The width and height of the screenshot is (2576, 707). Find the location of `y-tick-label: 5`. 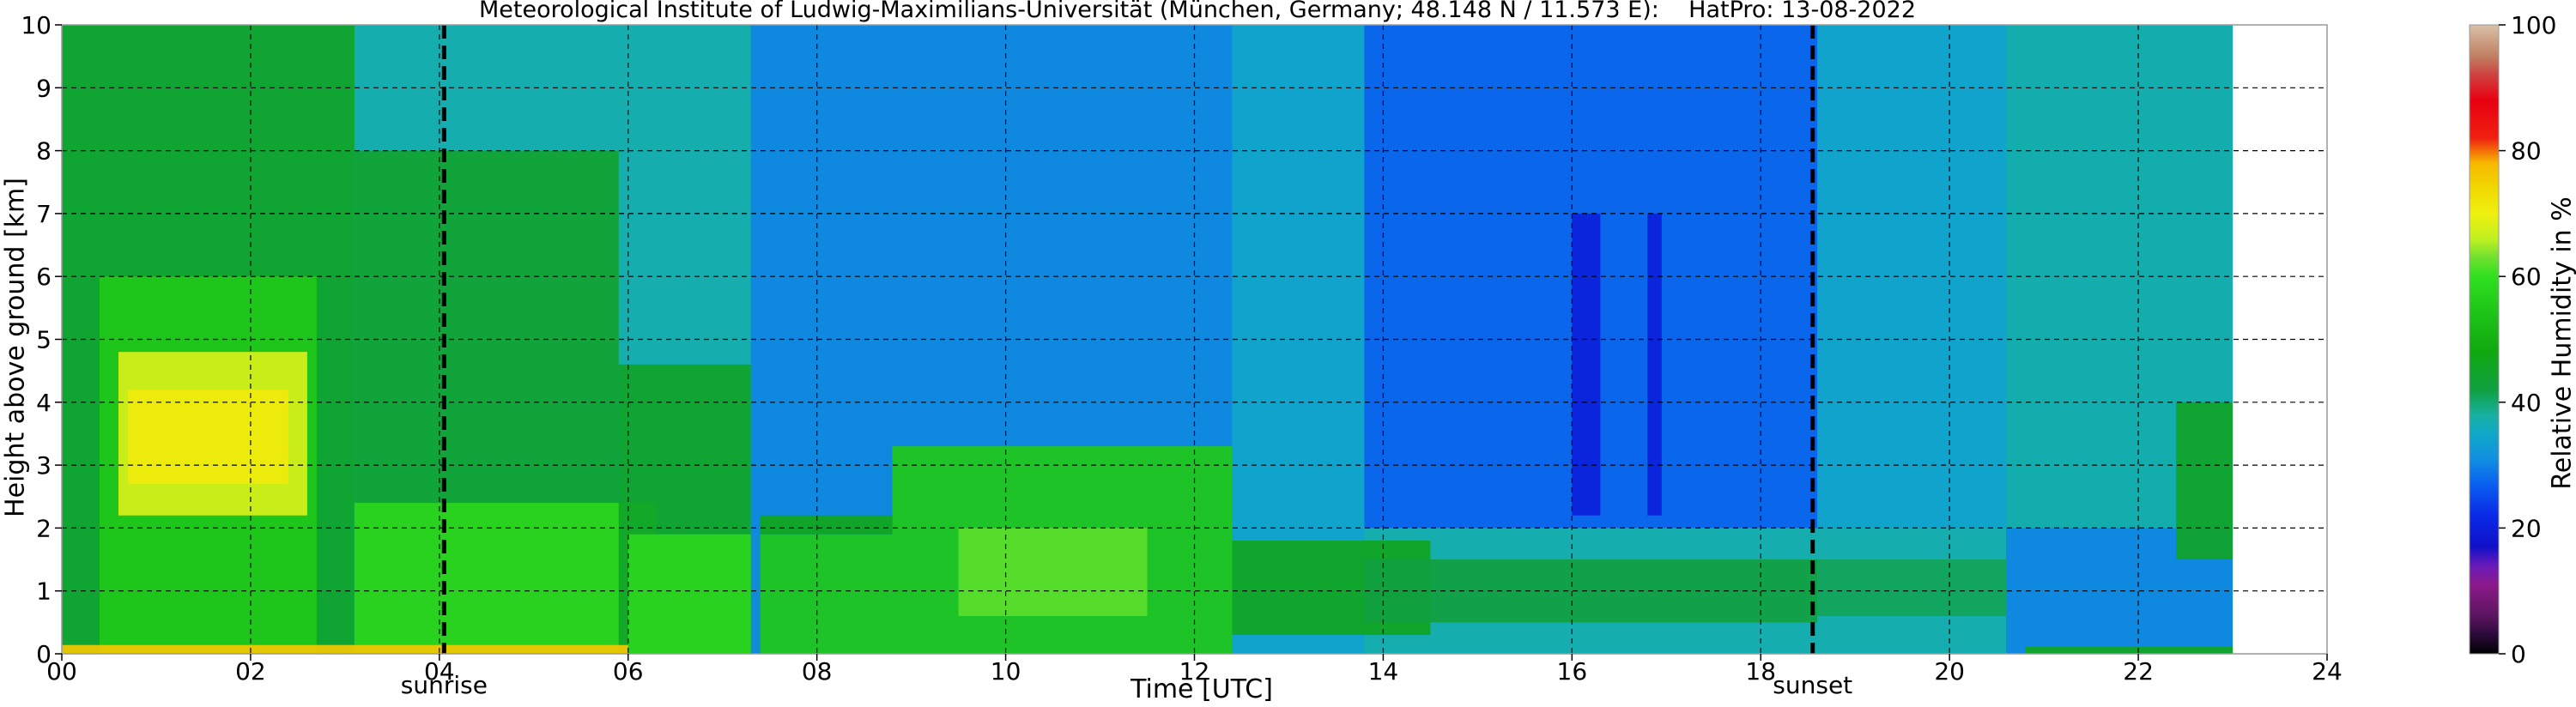

y-tick-label: 5 is located at coordinates (44, 340).